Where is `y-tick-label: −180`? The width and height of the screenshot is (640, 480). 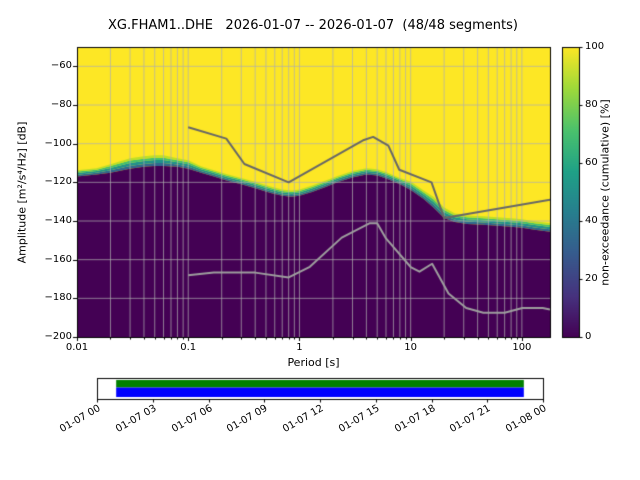
y-tick-label: −180 is located at coordinates (58, 298).